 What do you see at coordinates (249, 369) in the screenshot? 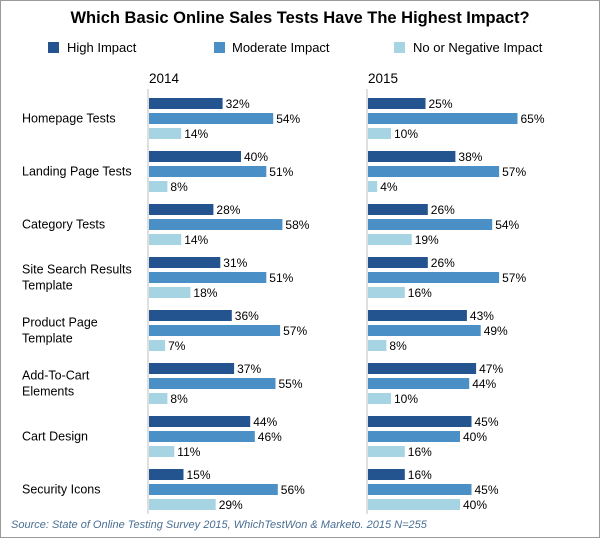
I see `value-label-2014-high: 37%` at bounding box center [249, 369].